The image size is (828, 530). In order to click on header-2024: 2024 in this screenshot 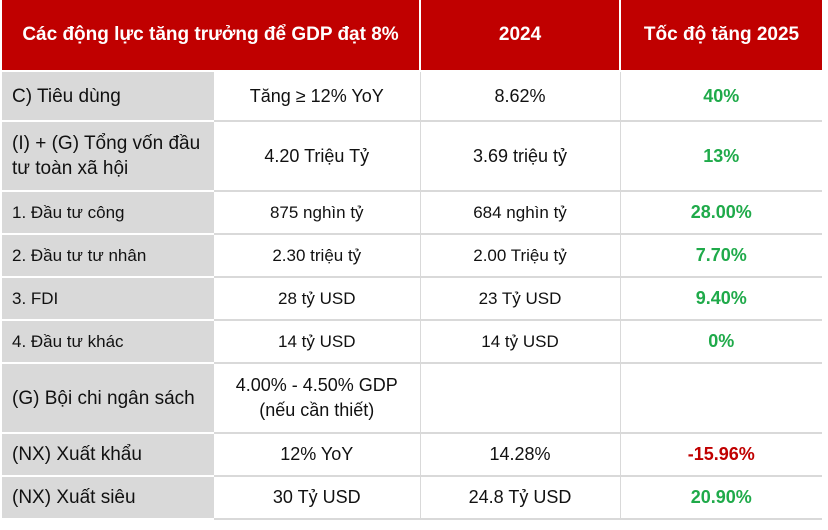, I will do `click(521, 36)`.